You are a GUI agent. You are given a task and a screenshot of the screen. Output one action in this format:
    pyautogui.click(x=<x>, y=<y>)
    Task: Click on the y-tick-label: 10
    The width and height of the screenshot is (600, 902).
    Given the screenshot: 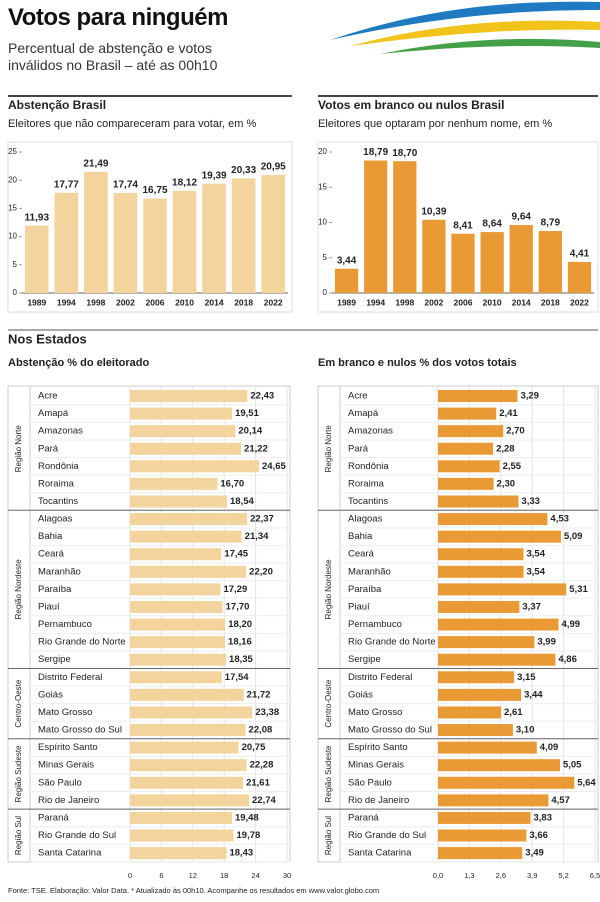 What is the action you would take?
    pyautogui.click(x=12, y=236)
    